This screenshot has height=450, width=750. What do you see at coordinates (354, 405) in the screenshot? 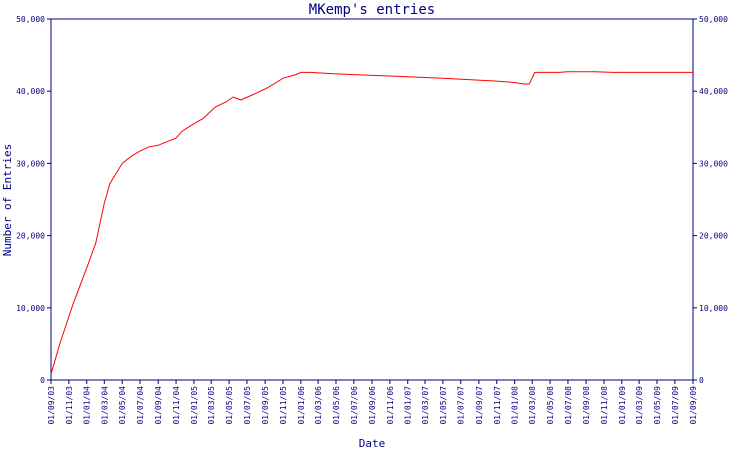
I see `x-tick-label: 01/07/06` at bounding box center [354, 405].